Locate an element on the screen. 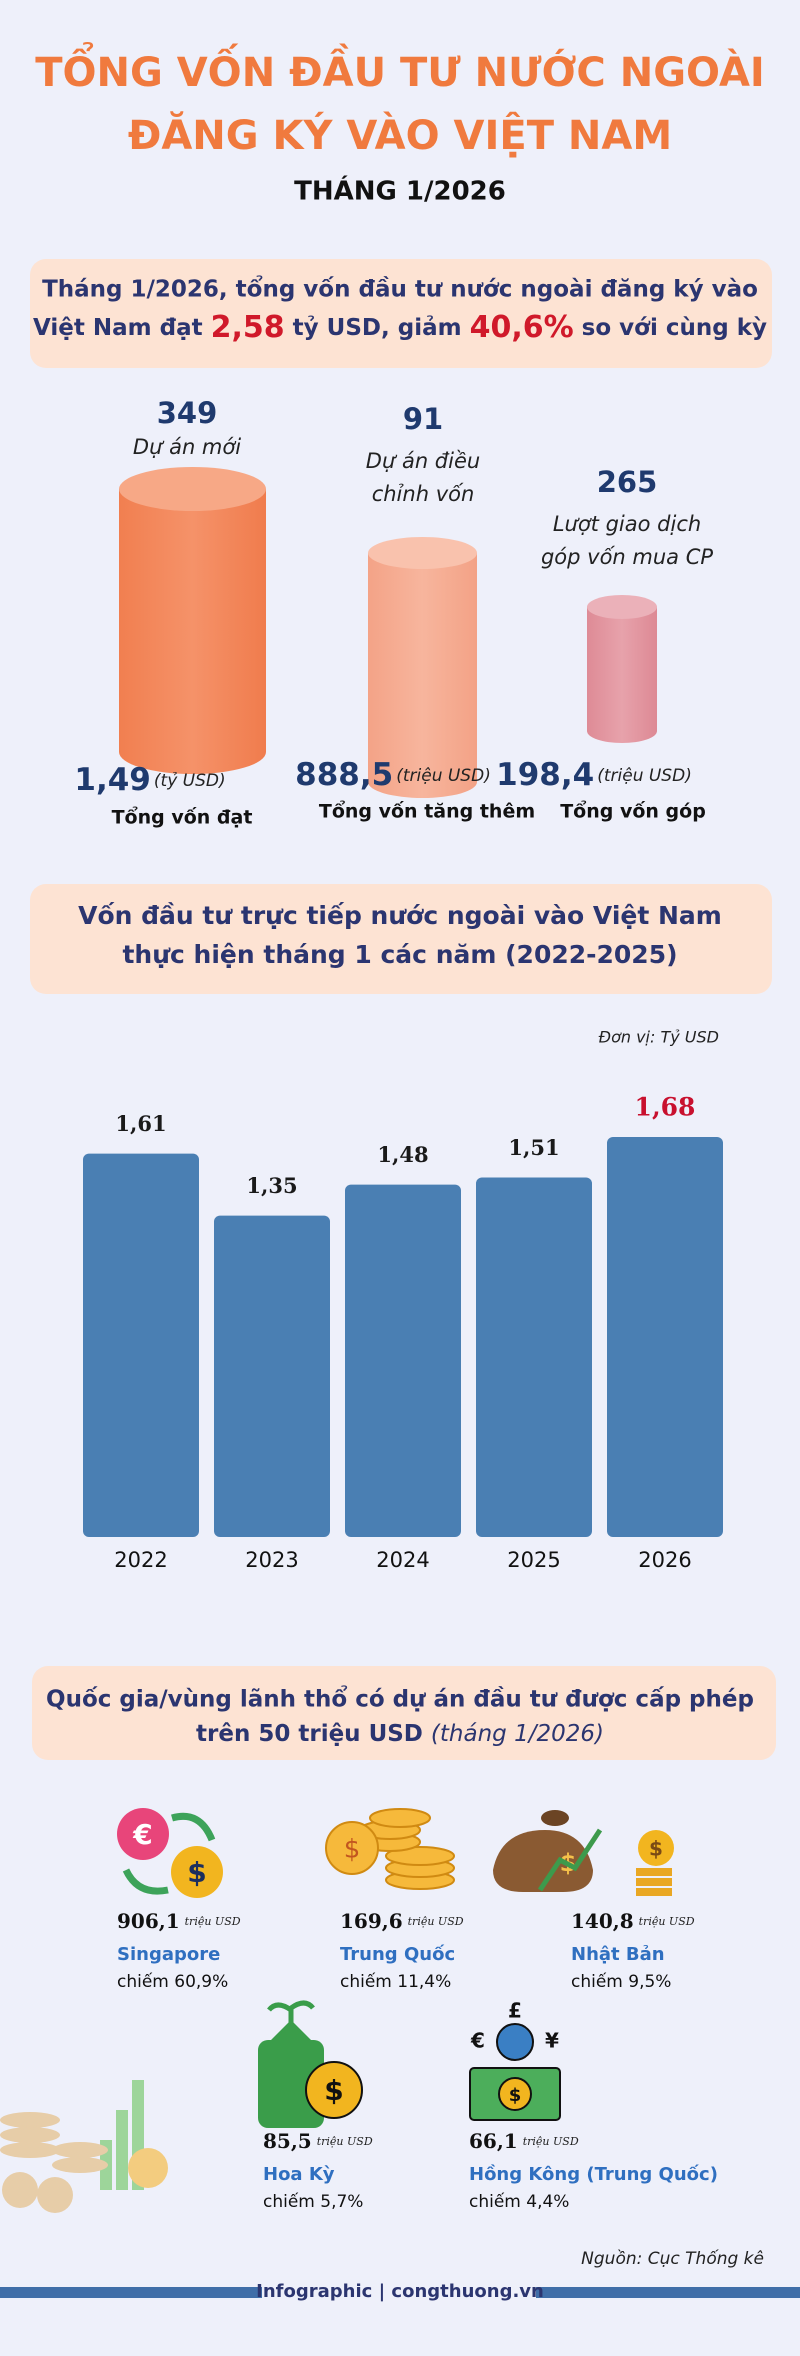  project-amount: 888,5 (triệu USD) is located at coordinates (393, 775).